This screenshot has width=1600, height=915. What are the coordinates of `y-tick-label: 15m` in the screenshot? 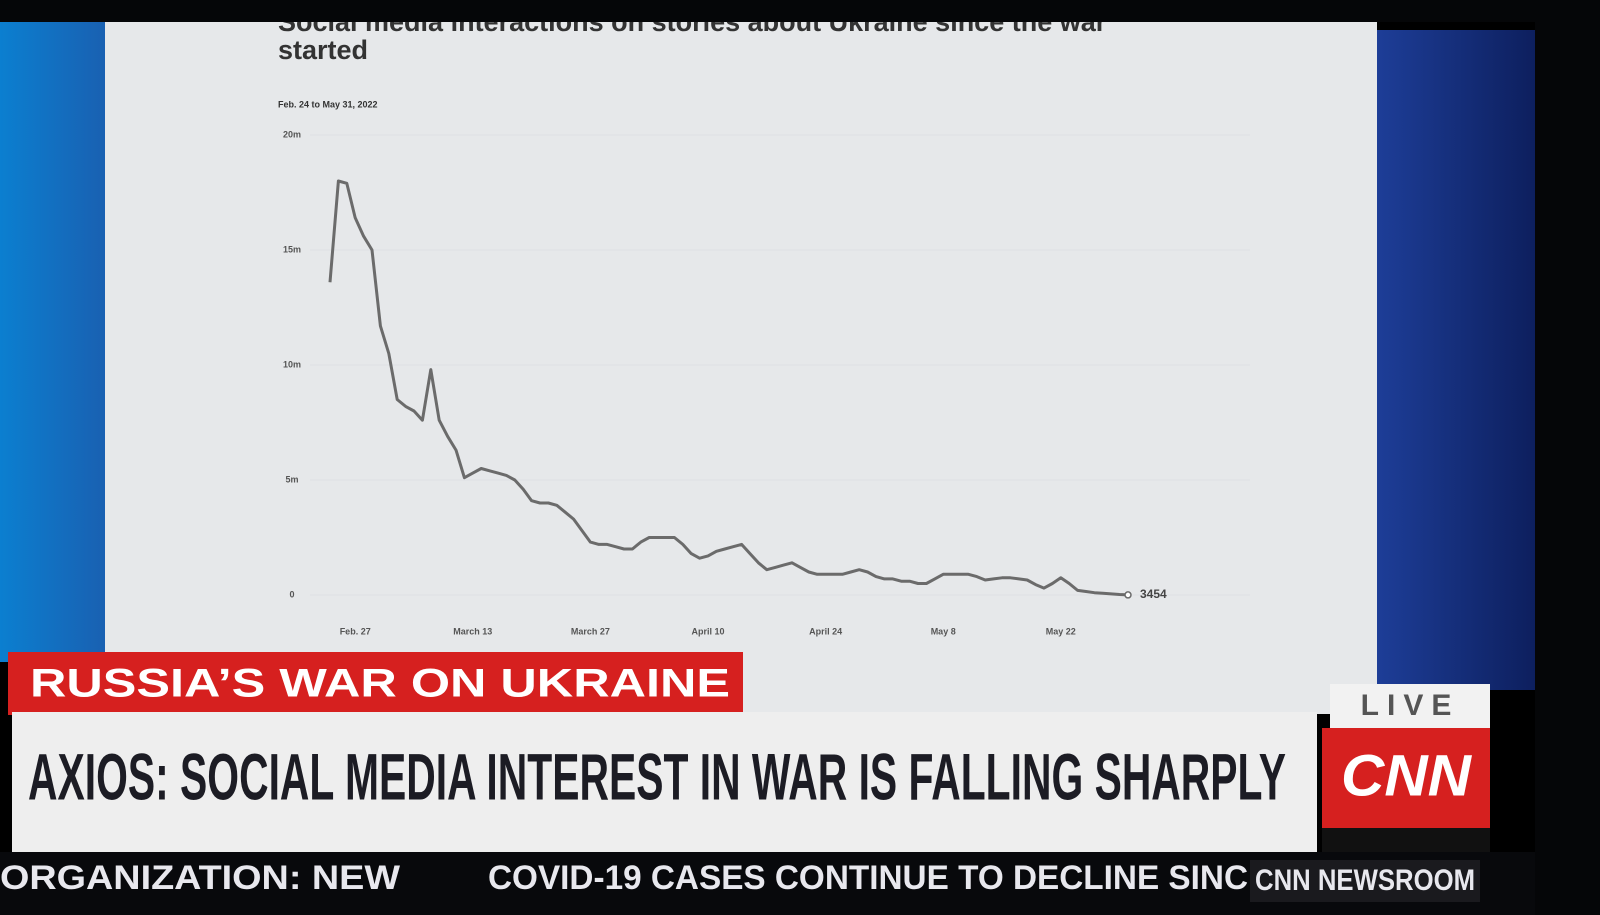 It's located at (292, 249).